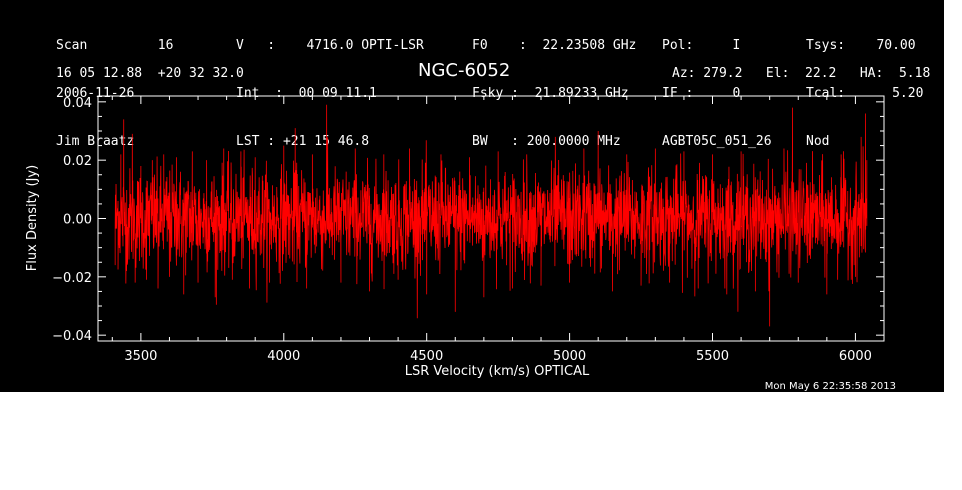 Image resolution: width=962 pixels, height=490 pixels. I want to click on y-axis-label: Flux Density (Jy), so click(32, 218).